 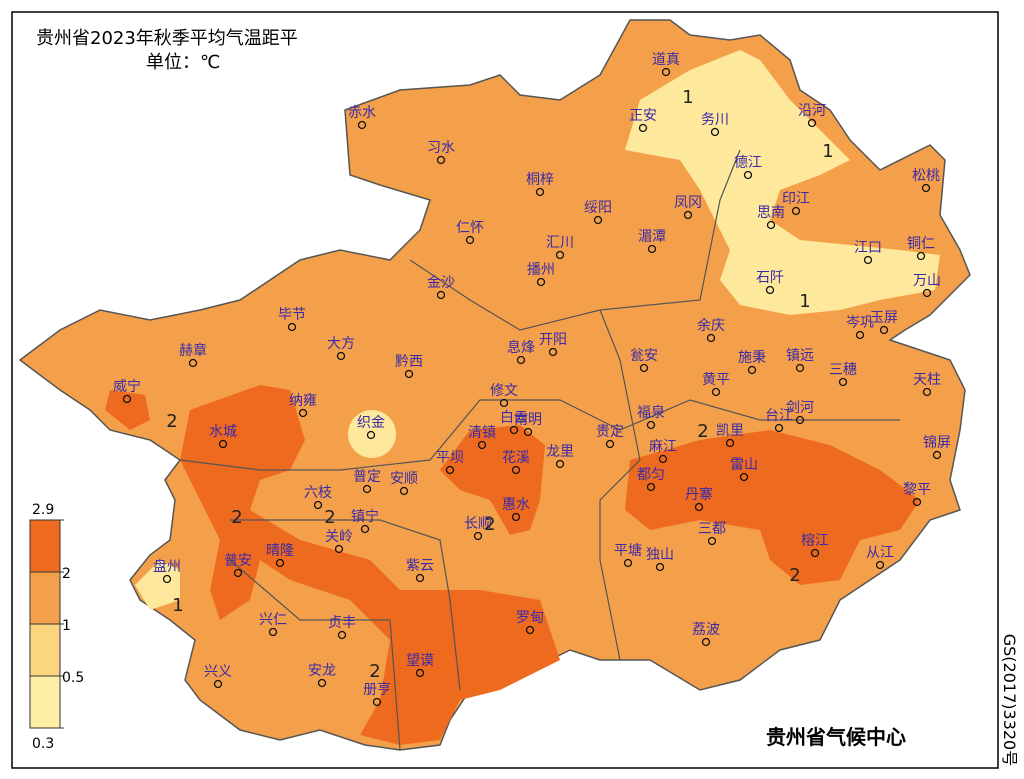 I want to click on station-name: 望谟, so click(x=420, y=661).